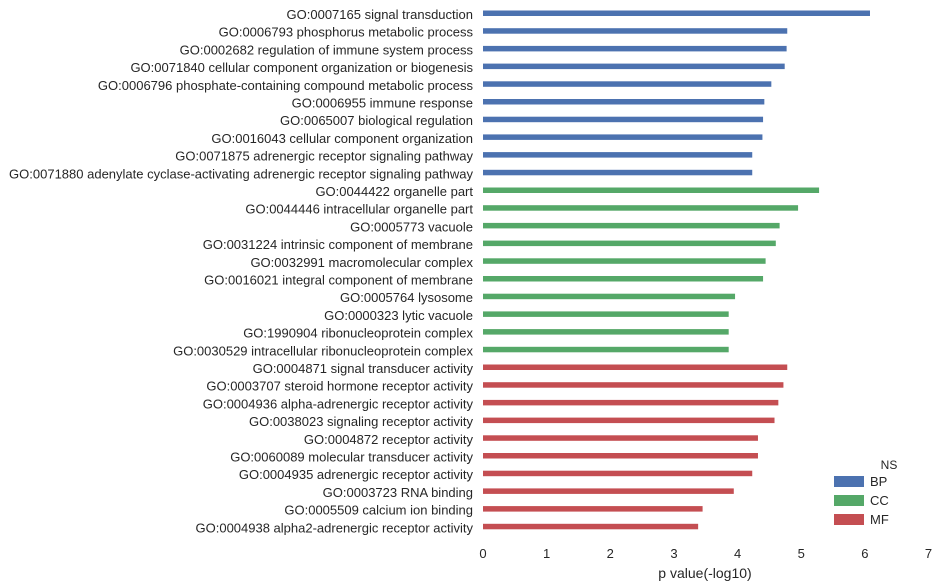 The image size is (939, 587). I want to click on x-tick-label: 6, so click(864, 553).